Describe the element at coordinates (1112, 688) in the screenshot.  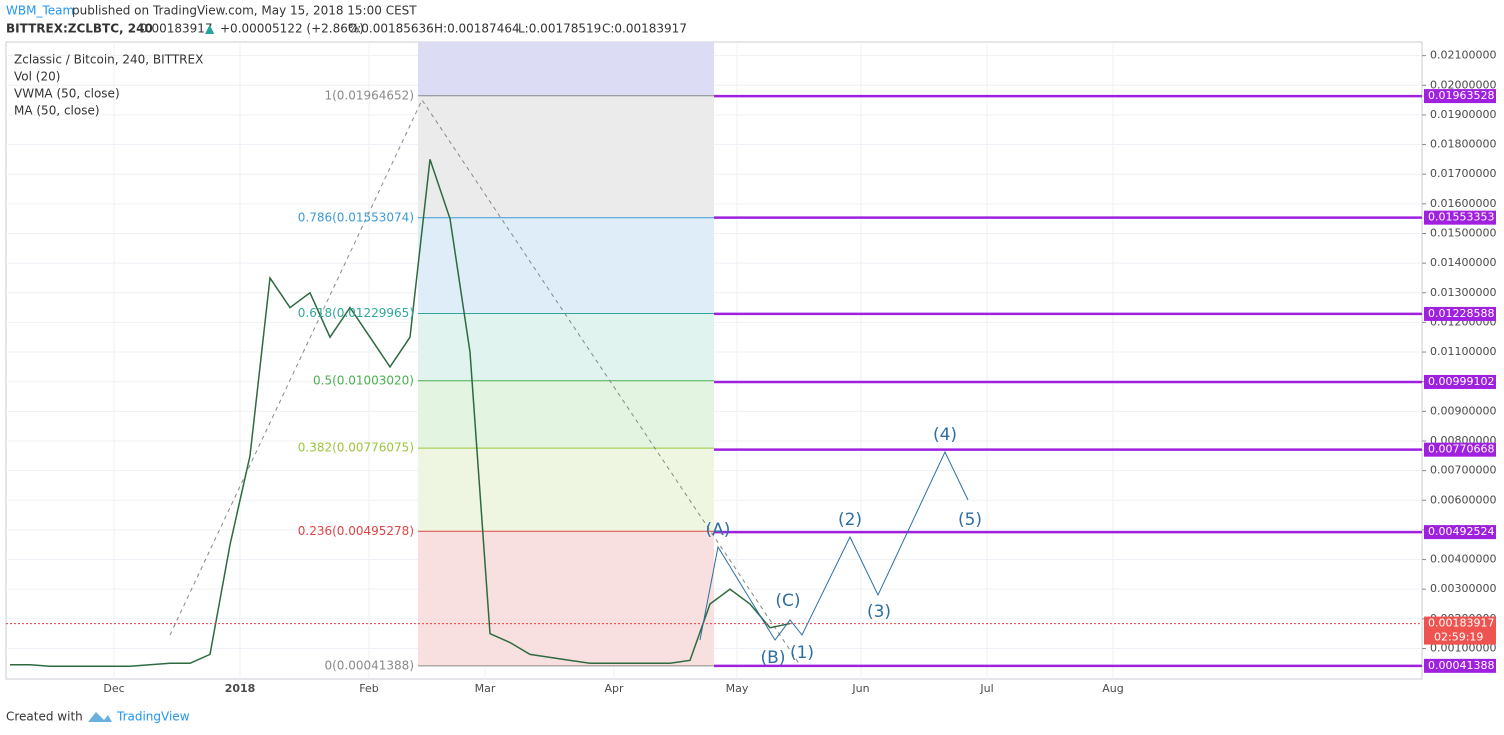
I see `x-tick-label: Aug` at that location.